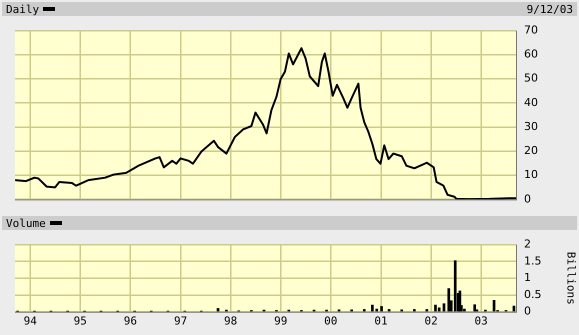 The height and width of the screenshot is (335, 579). I want to click on x-tick-label: 01, so click(381, 321).